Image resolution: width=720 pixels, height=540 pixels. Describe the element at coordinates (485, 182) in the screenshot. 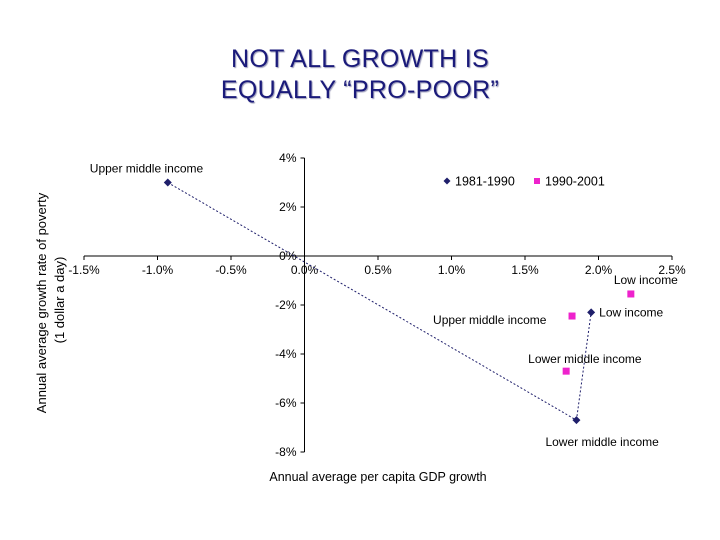

I see `legend-label: 1981-1990` at that location.